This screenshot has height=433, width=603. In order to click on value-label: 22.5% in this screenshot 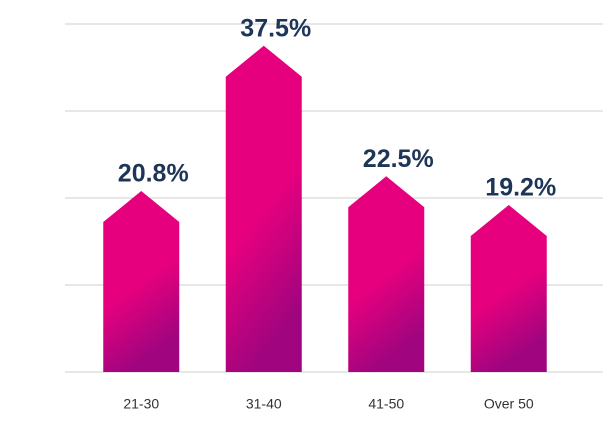, I will do `click(398, 159)`.